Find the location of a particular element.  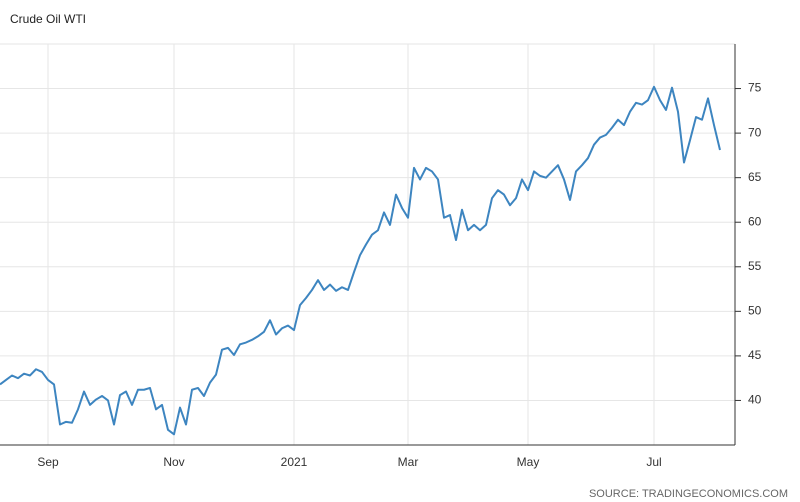

y-tick-label: 70 is located at coordinates (755, 132).